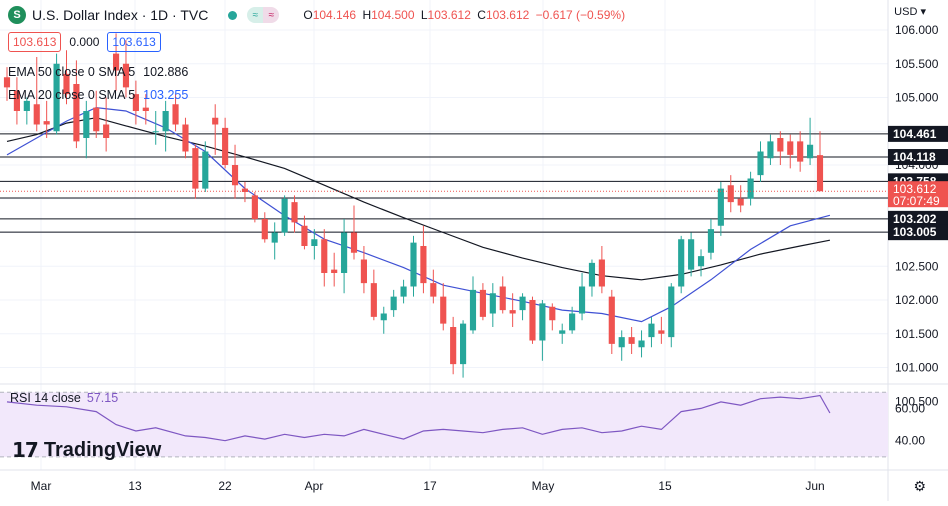 Image resolution: width=948 pixels, height=506 pixels. What do you see at coordinates (98, 72) in the screenshot?
I see `indicator-ema50: EMA 50 close 0 SMA 5 102.886` at bounding box center [98, 72].